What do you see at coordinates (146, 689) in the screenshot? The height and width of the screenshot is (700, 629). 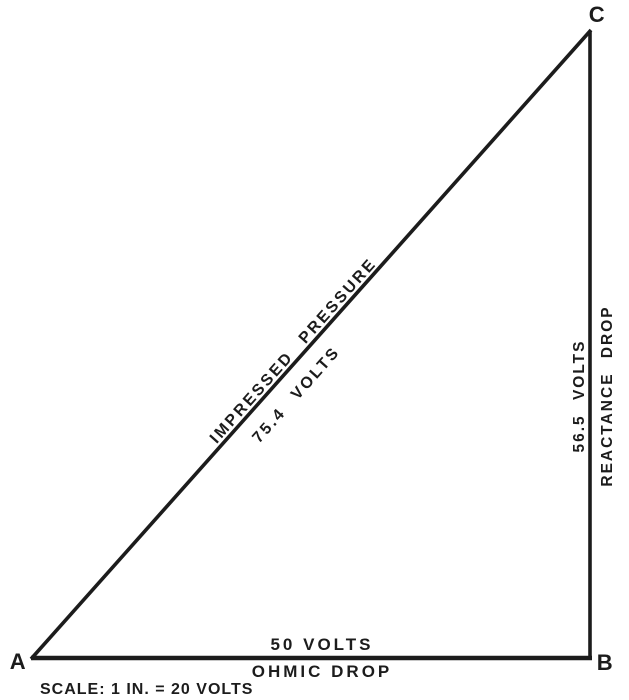 I see `scale-note: SCALE: 1 IN. = 20 VOLTS` at bounding box center [146, 689].